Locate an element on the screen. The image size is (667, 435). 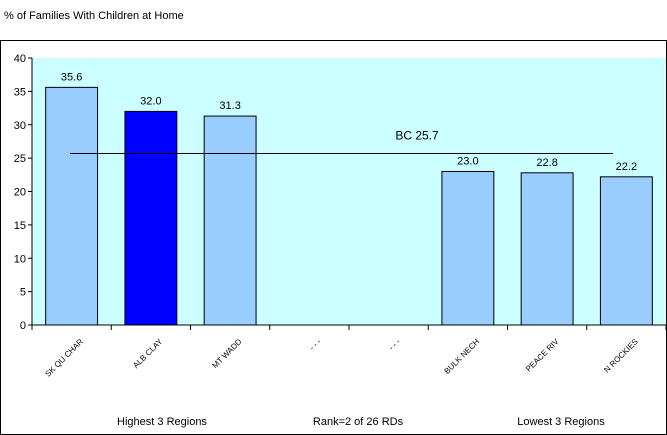
y-tick-label: 35 is located at coordinates (20, 92).